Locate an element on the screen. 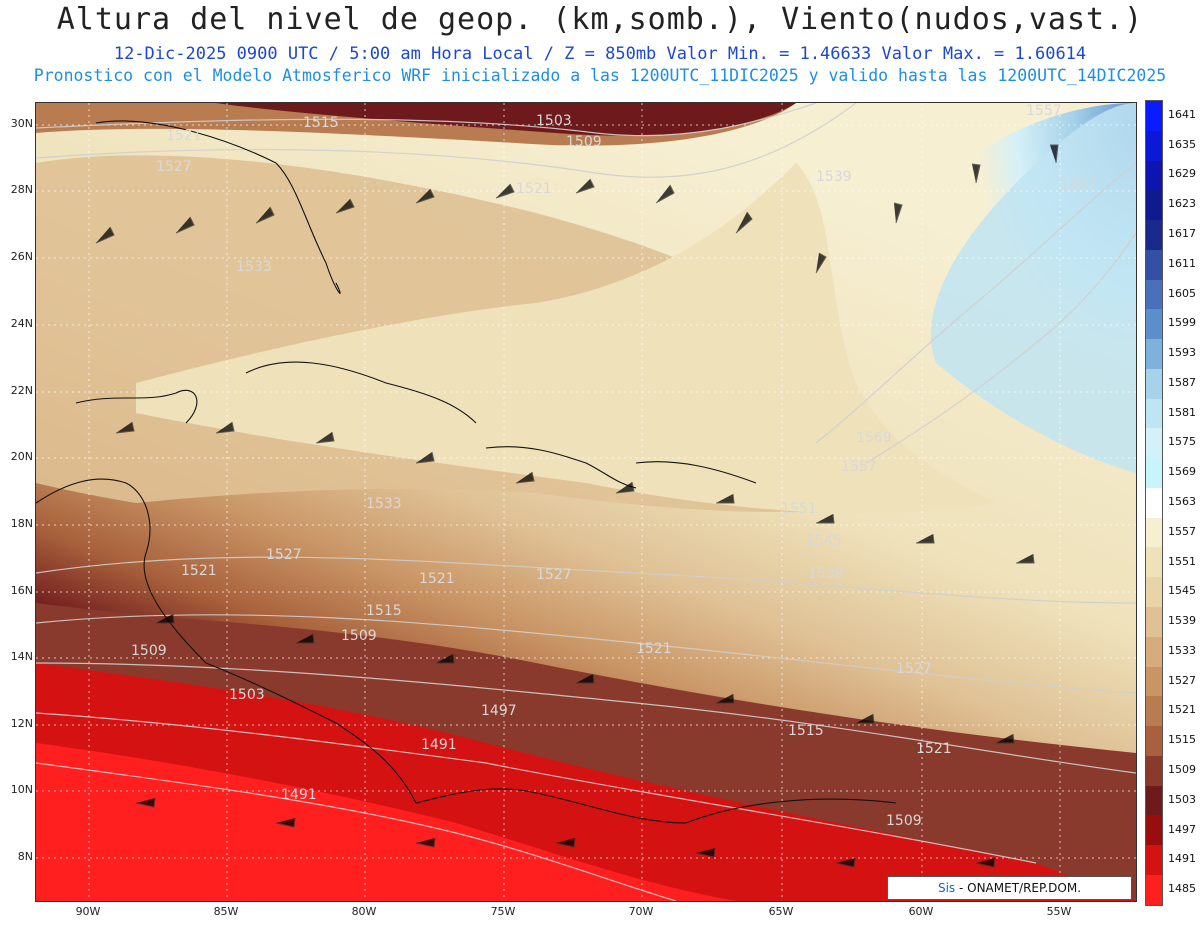  lon-label: 75W is located at coordinates (503, 911).